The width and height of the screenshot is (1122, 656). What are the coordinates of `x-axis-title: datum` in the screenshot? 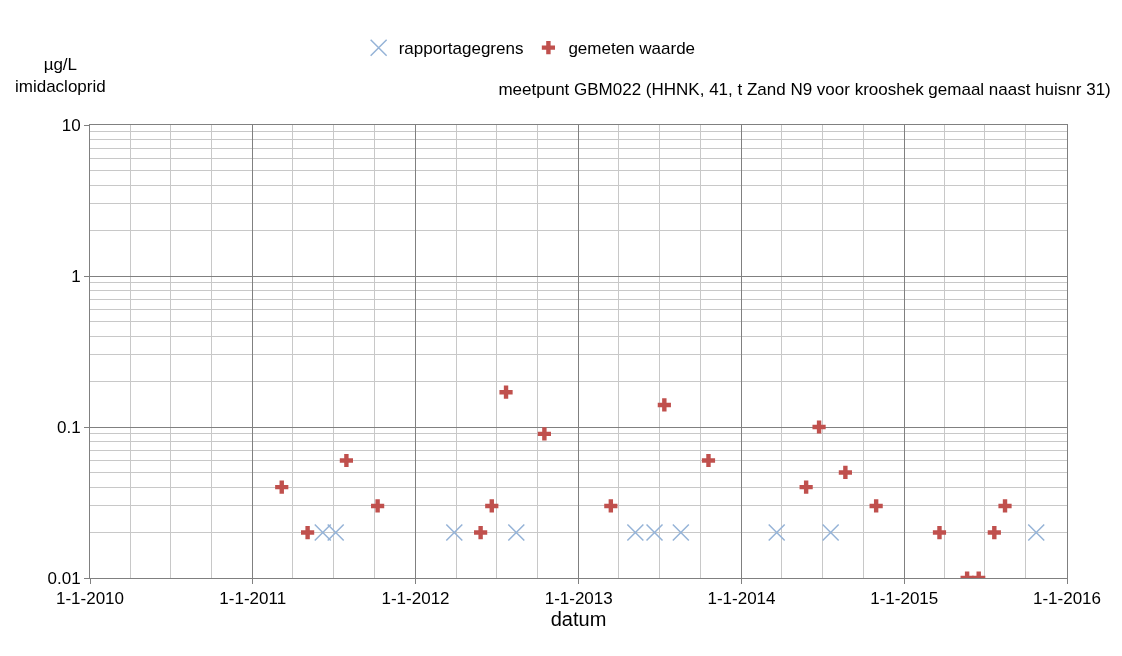 It's located at (578, 619).